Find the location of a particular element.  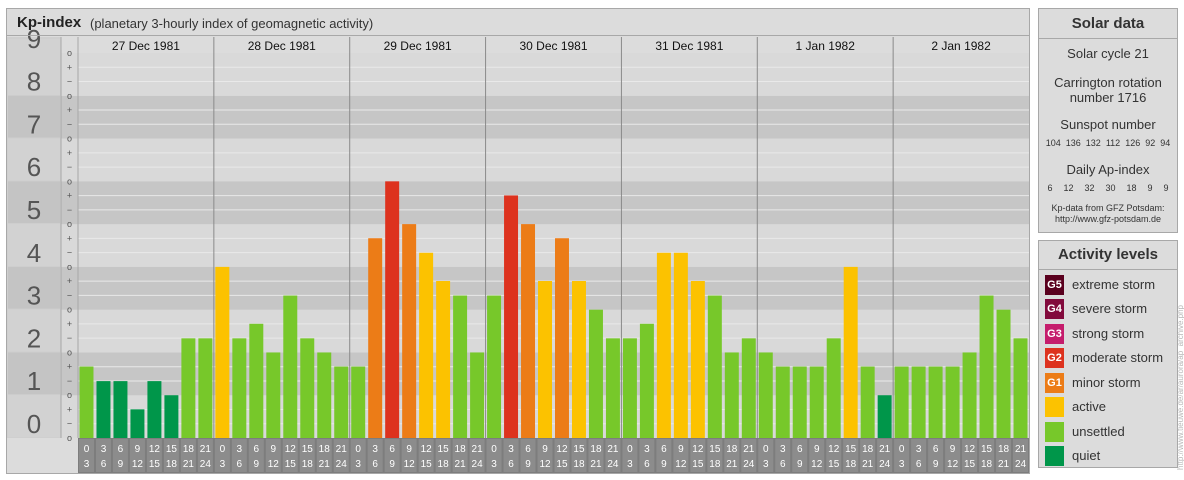

solar-data-title: Solar data is located at coordinates (1108, 24).